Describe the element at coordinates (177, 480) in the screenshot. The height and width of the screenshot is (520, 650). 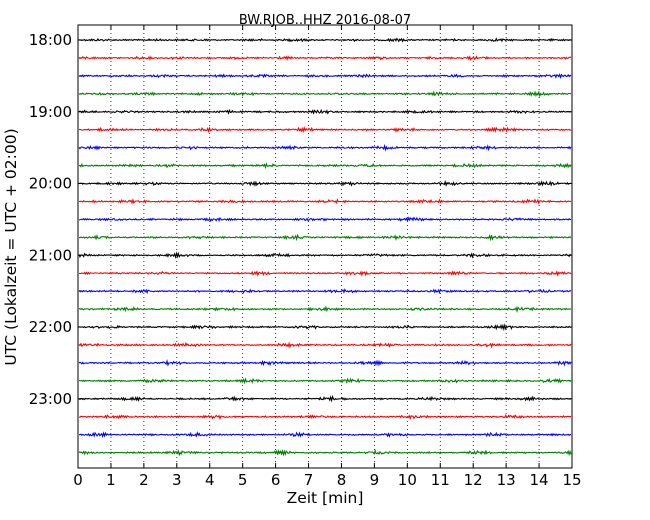
I see `x-tick-label: 3` at that location.